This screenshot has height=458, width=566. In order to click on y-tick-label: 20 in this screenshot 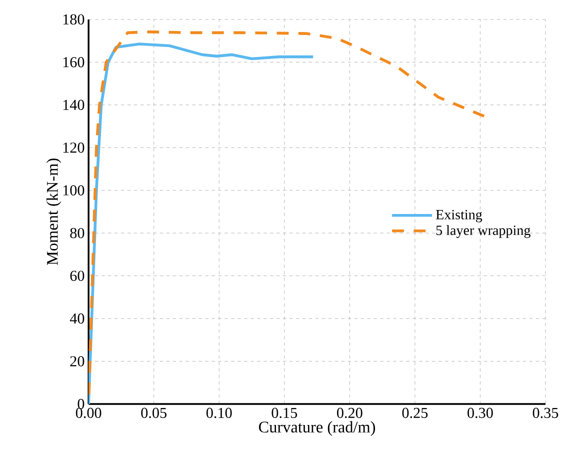, I will do `click(77, 361)`.